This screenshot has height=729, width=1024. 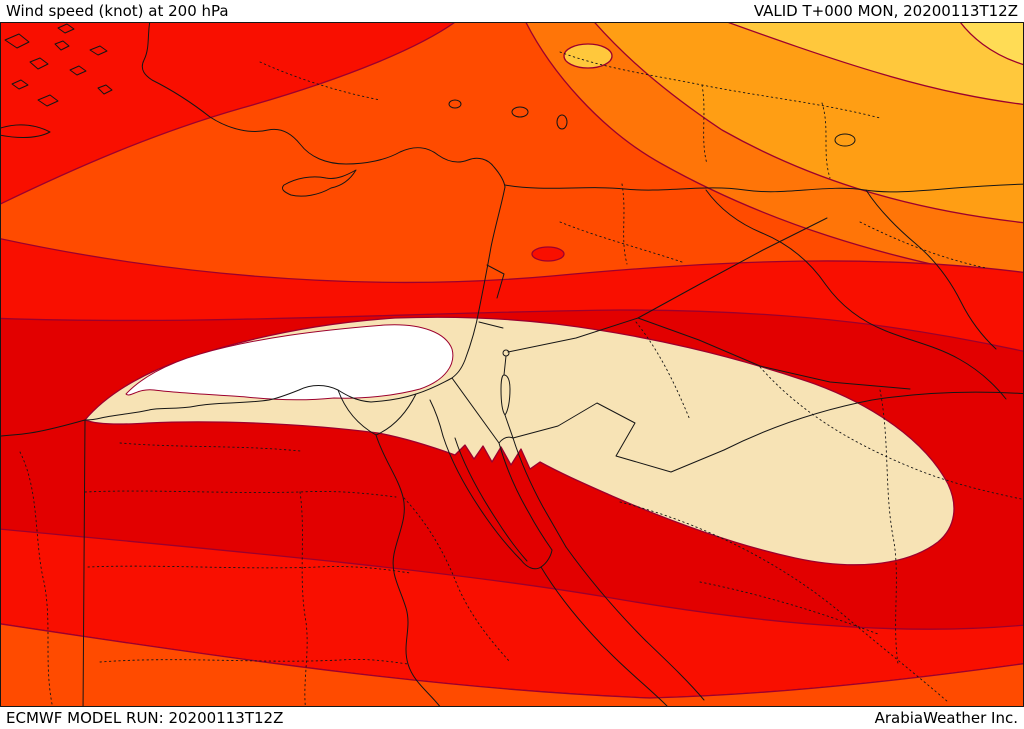 I want to click on band-red-pocket, so click(x=548, y=254).